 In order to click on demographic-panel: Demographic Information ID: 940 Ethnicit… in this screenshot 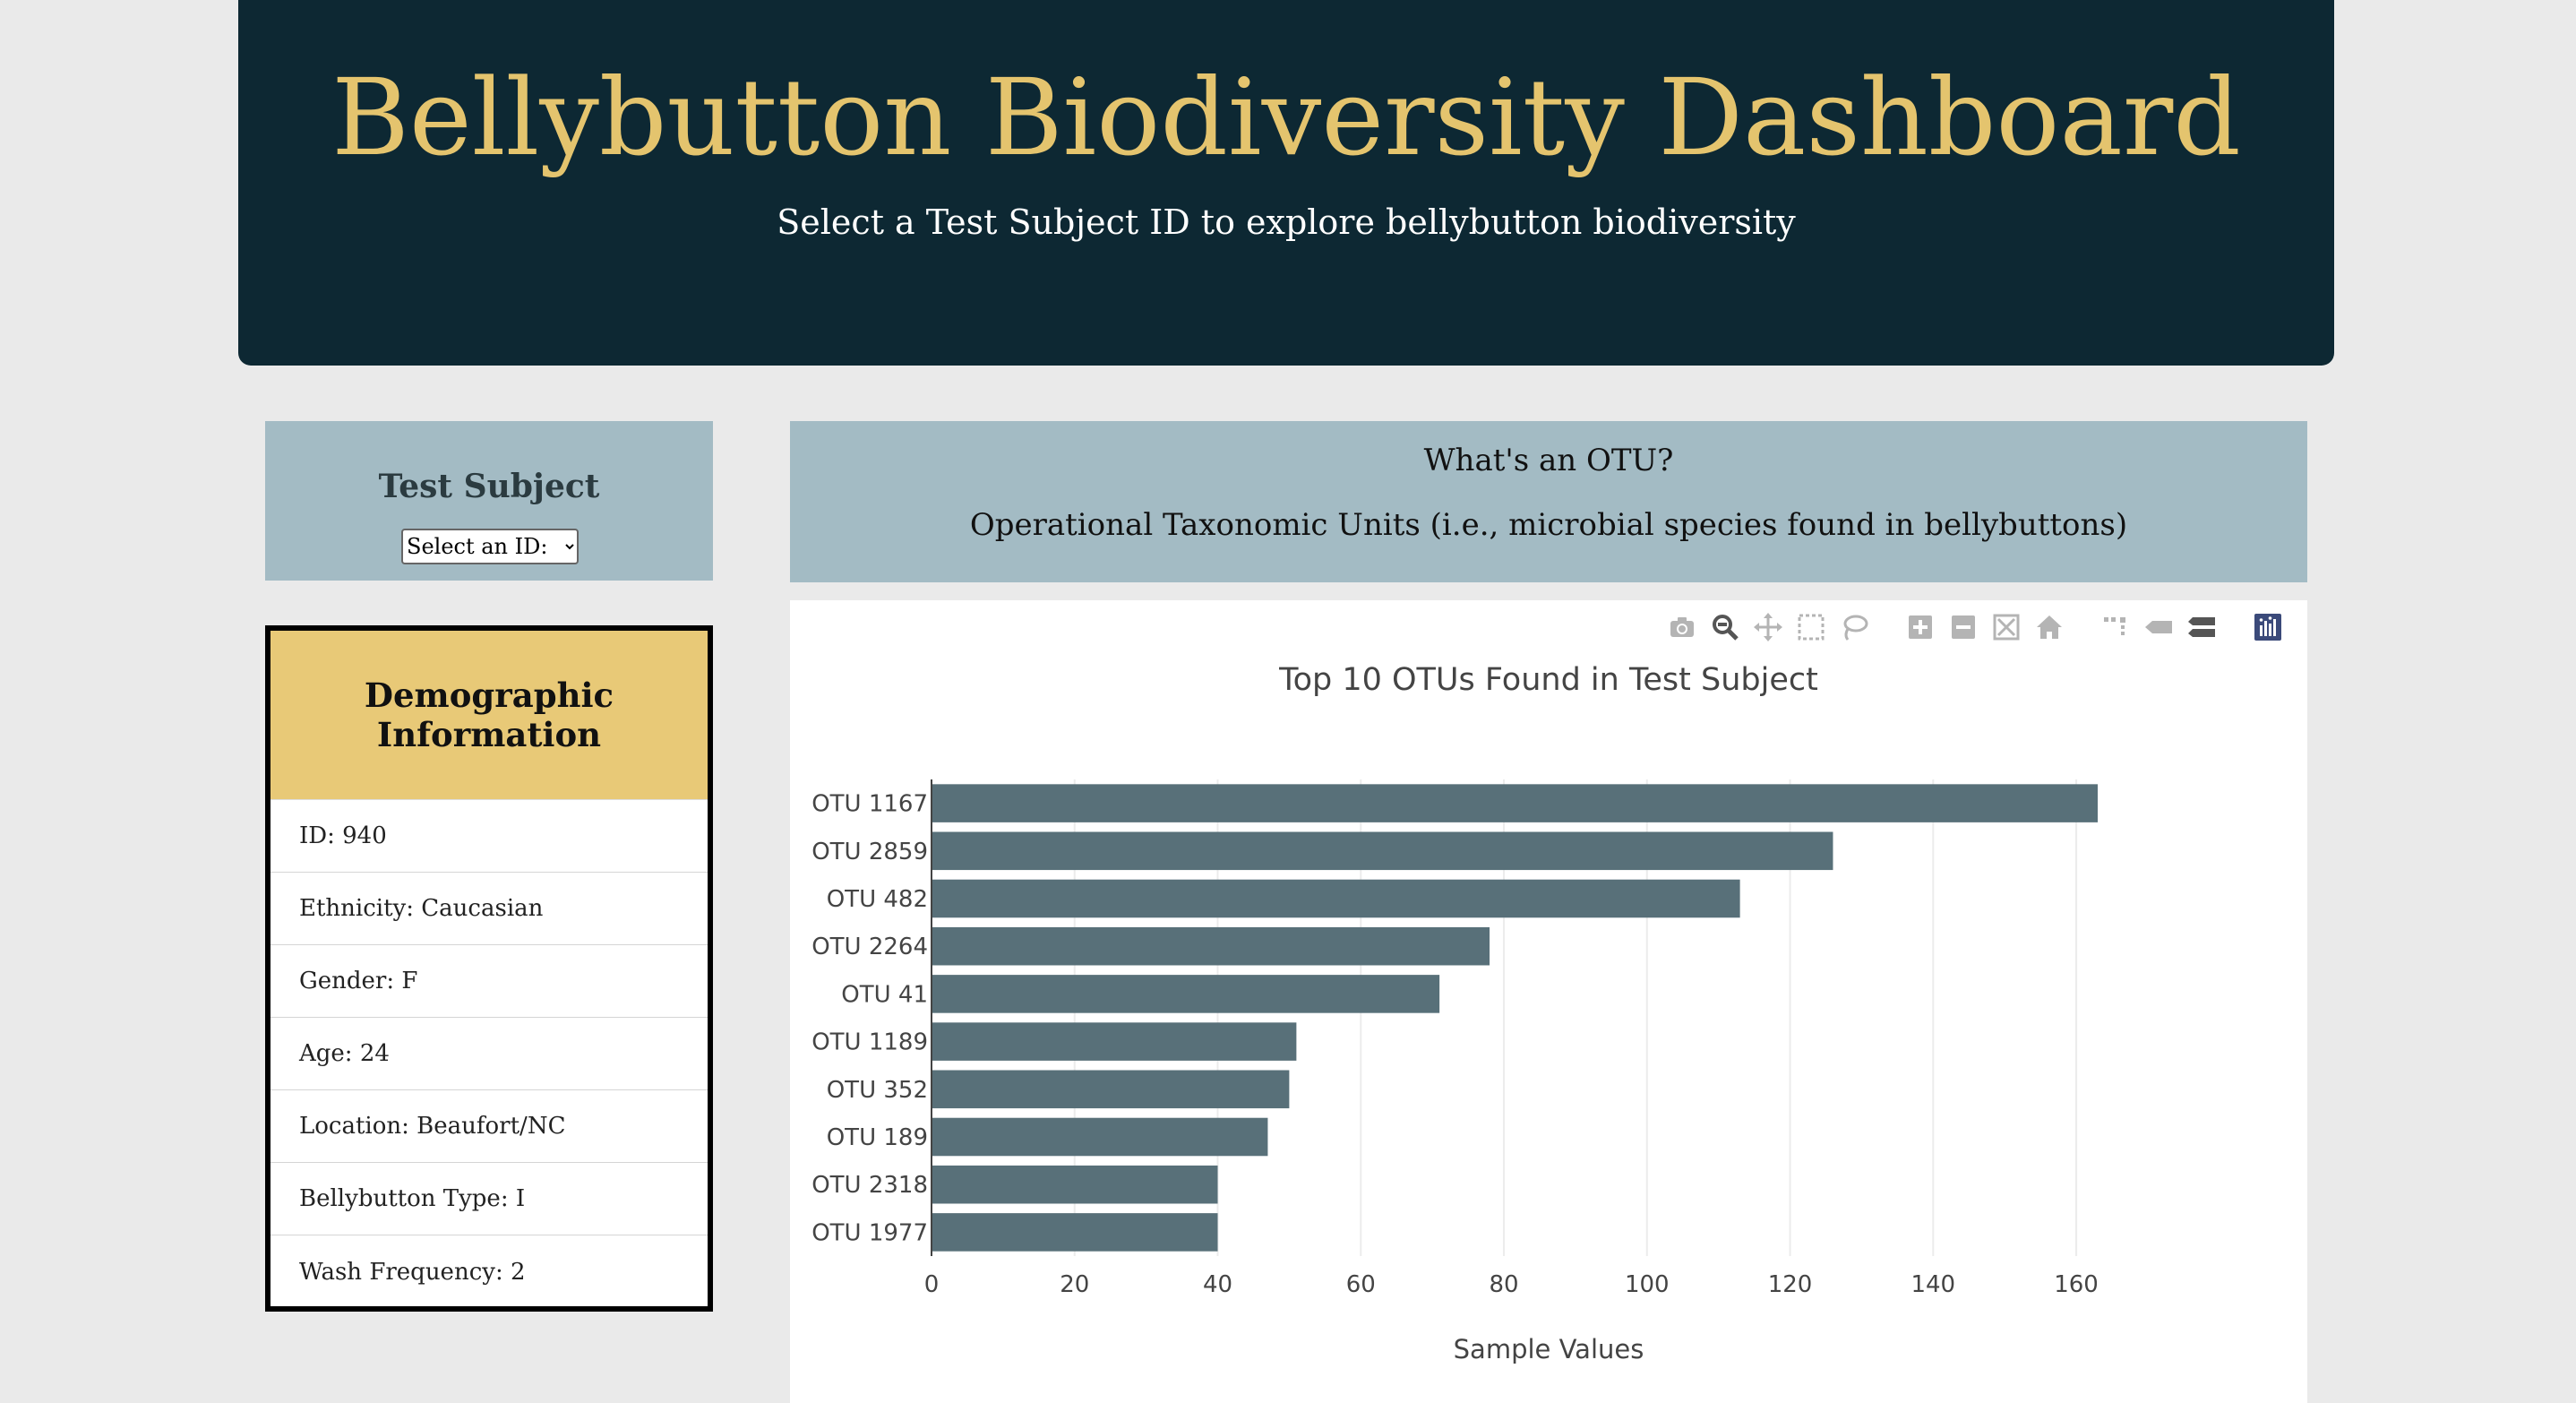, I will do `click(489, 968)`.